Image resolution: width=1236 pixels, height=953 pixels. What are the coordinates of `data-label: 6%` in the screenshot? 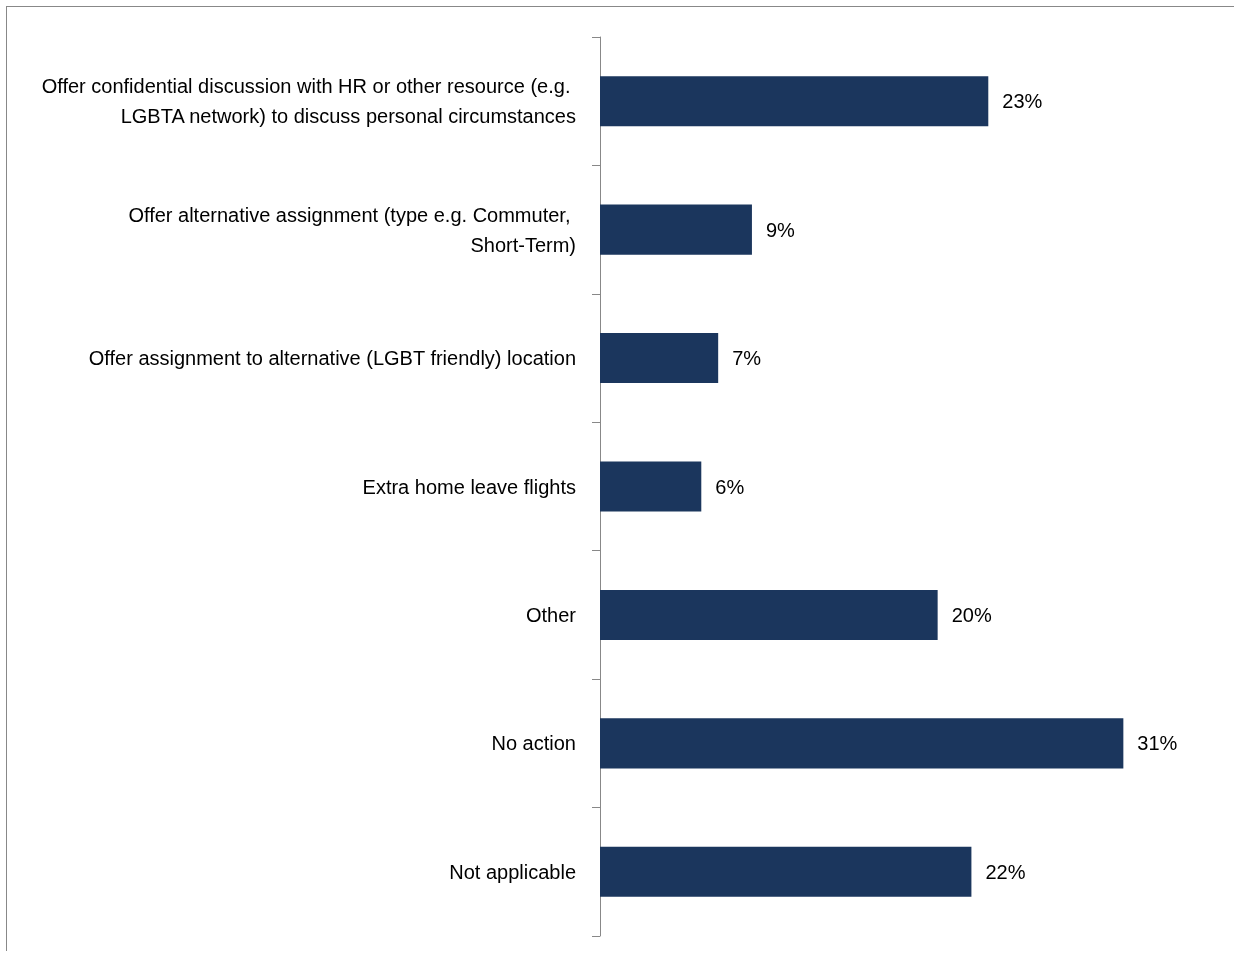 It's located at (730, 486).